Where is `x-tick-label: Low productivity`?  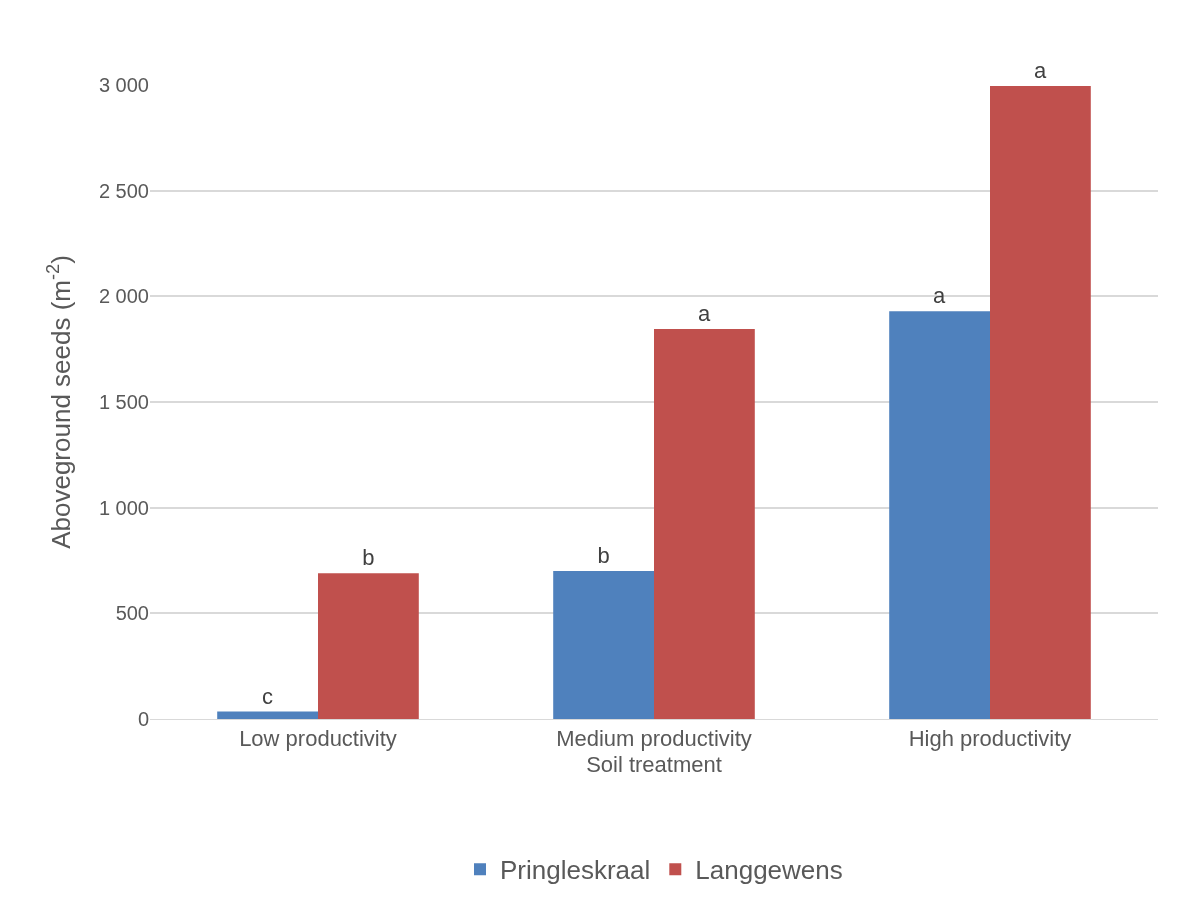 x-tick-label: Low productivity is located at coordinates (318, 739).